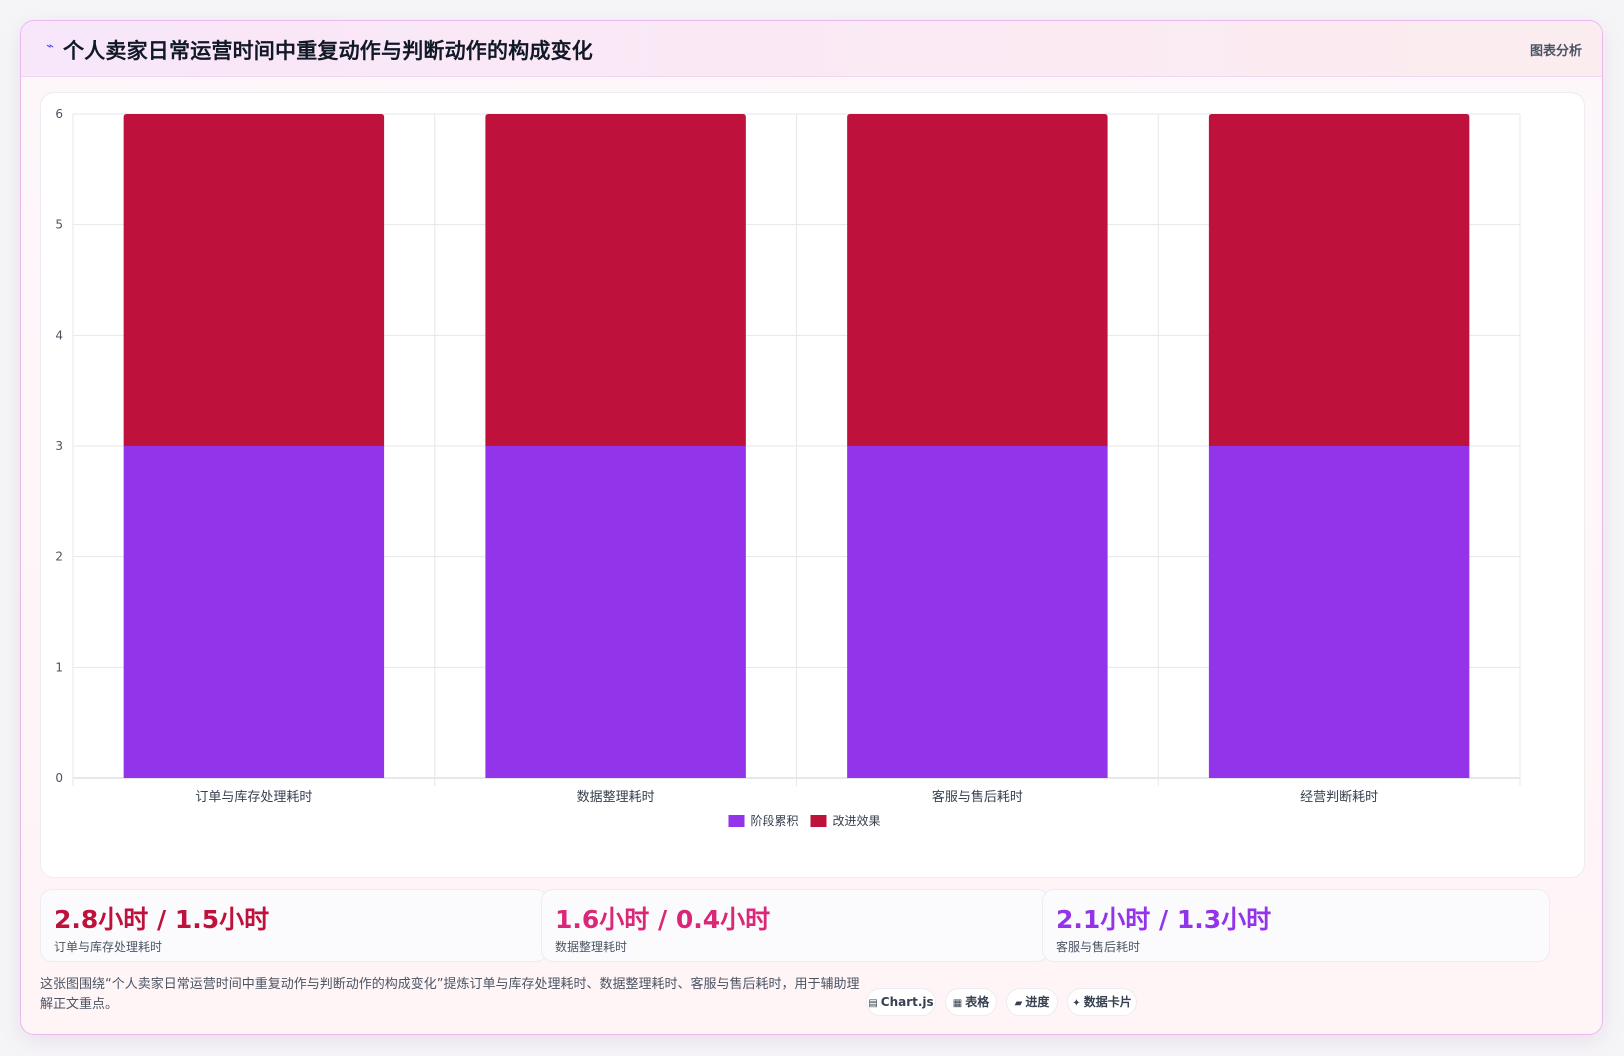 The image size is (1624, 1056). What do you see at coordinates (907, 1002) in the screenshot?
I see `chip-label: Chart.js` at bounding box center [907, 1002].